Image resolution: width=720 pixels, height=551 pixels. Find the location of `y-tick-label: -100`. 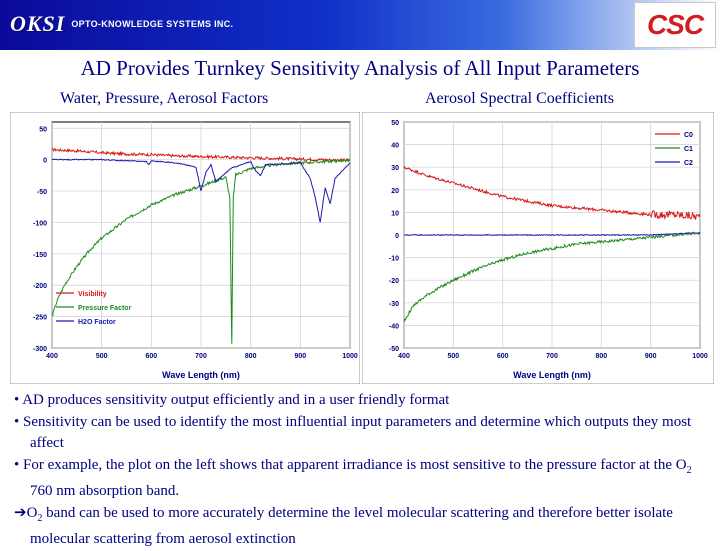

y-tick-label: -100 is located at coordinates (40, 223).